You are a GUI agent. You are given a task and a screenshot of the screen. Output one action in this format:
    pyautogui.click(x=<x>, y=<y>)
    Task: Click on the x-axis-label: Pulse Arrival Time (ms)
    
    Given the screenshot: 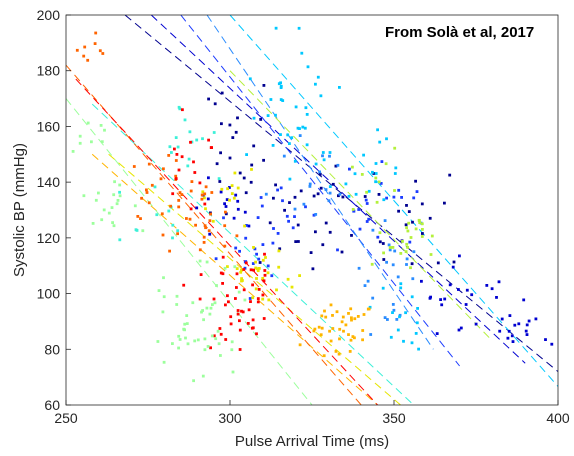 What is the action you would take?
    pyautogui.click(x=312, y=441)
    